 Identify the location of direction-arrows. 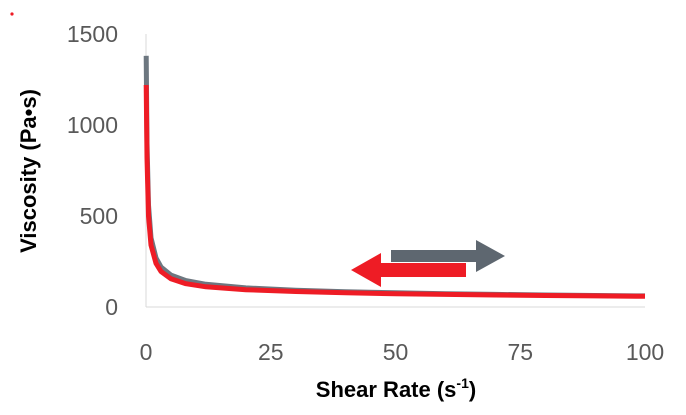
(428, 263).